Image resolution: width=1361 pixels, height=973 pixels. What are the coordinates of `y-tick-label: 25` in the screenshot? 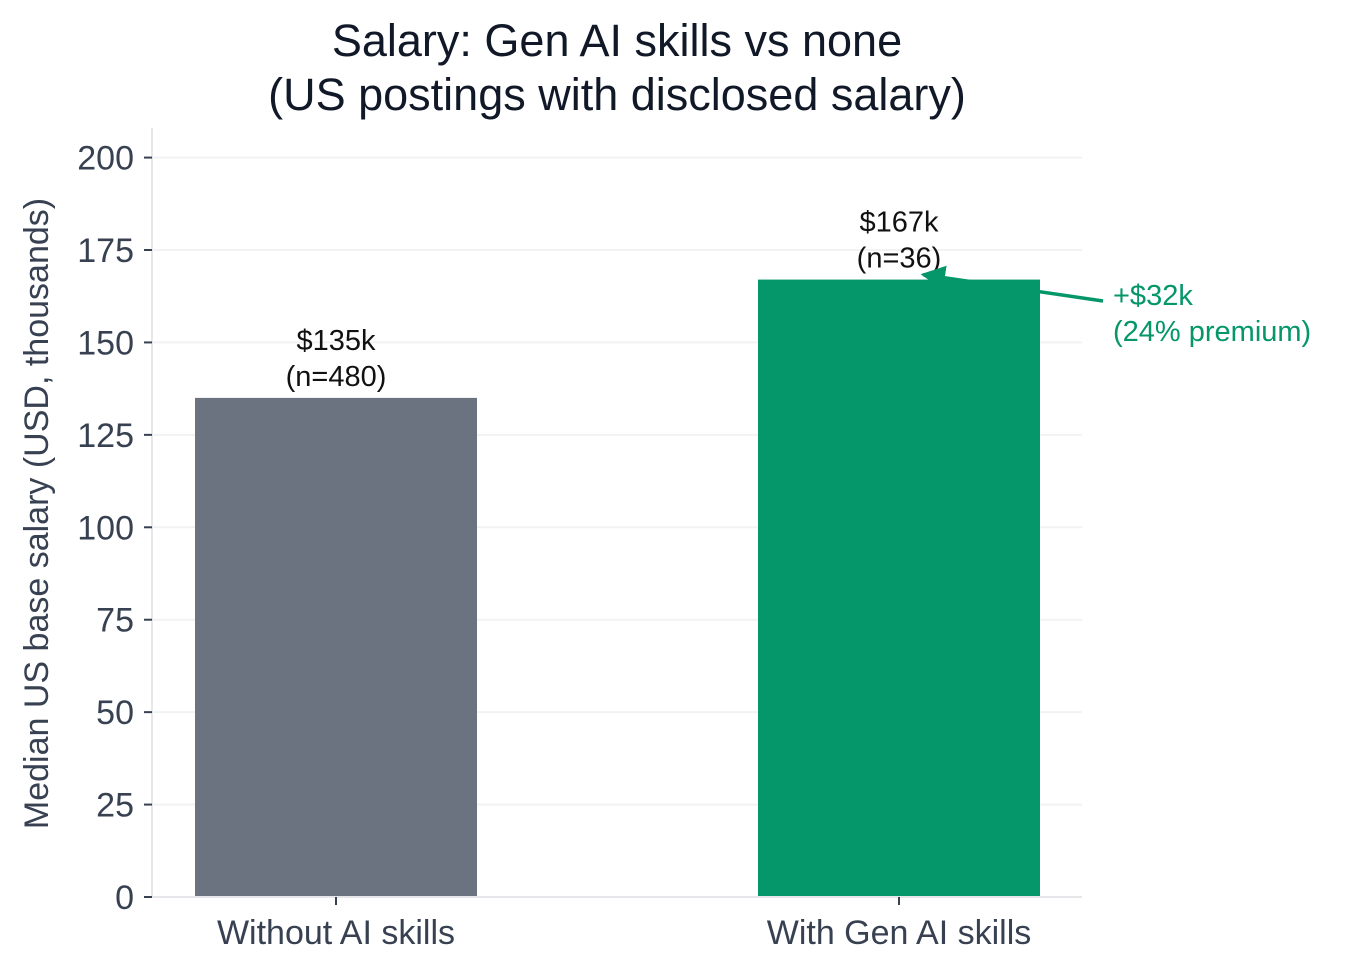 It's located at (115, 806).